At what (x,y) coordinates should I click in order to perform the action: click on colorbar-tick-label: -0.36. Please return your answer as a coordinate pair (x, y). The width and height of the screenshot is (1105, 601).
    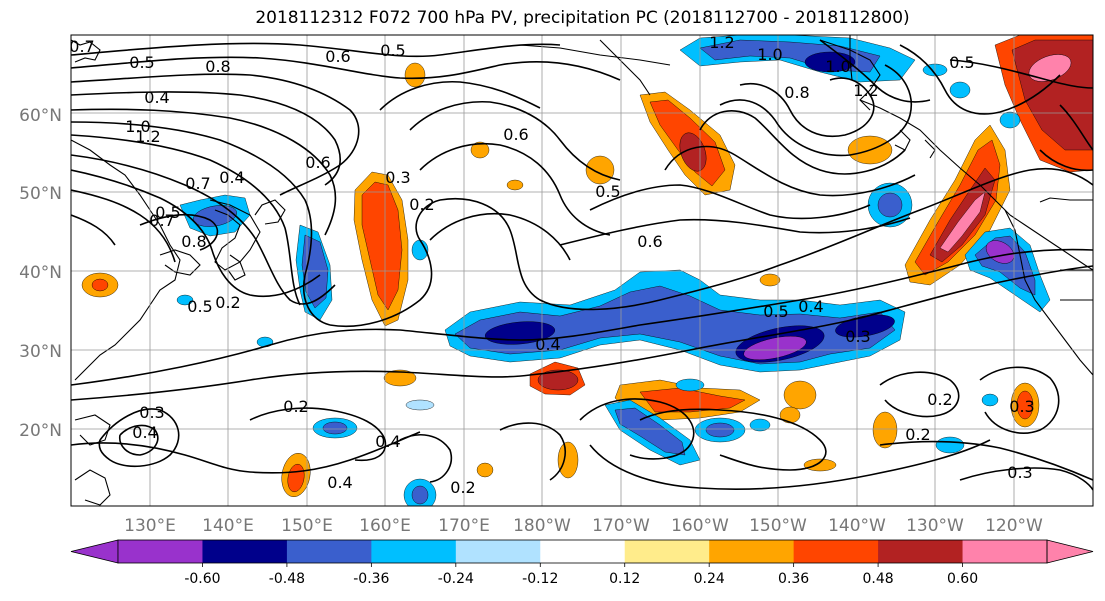
    Looking at the image, I should click on (371, 579).